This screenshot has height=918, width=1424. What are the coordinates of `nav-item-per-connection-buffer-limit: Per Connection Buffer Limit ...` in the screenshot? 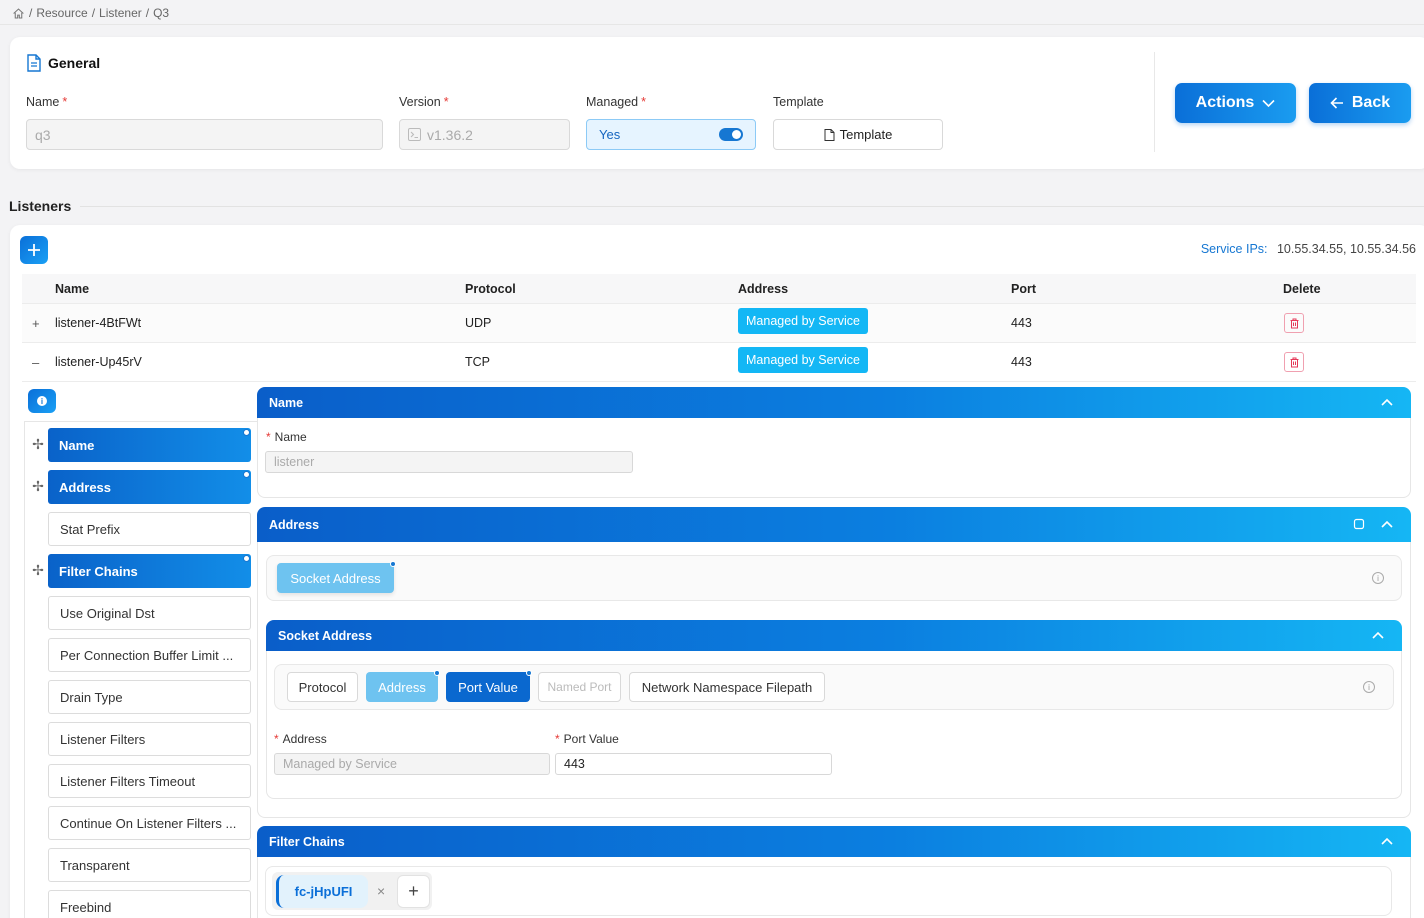 It's located at (149, 655).